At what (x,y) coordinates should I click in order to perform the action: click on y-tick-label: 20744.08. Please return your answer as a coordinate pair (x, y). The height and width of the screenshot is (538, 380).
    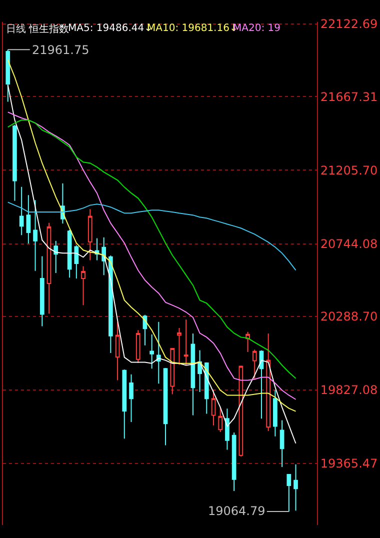
    Looking at the image, I should click on (349, 243).